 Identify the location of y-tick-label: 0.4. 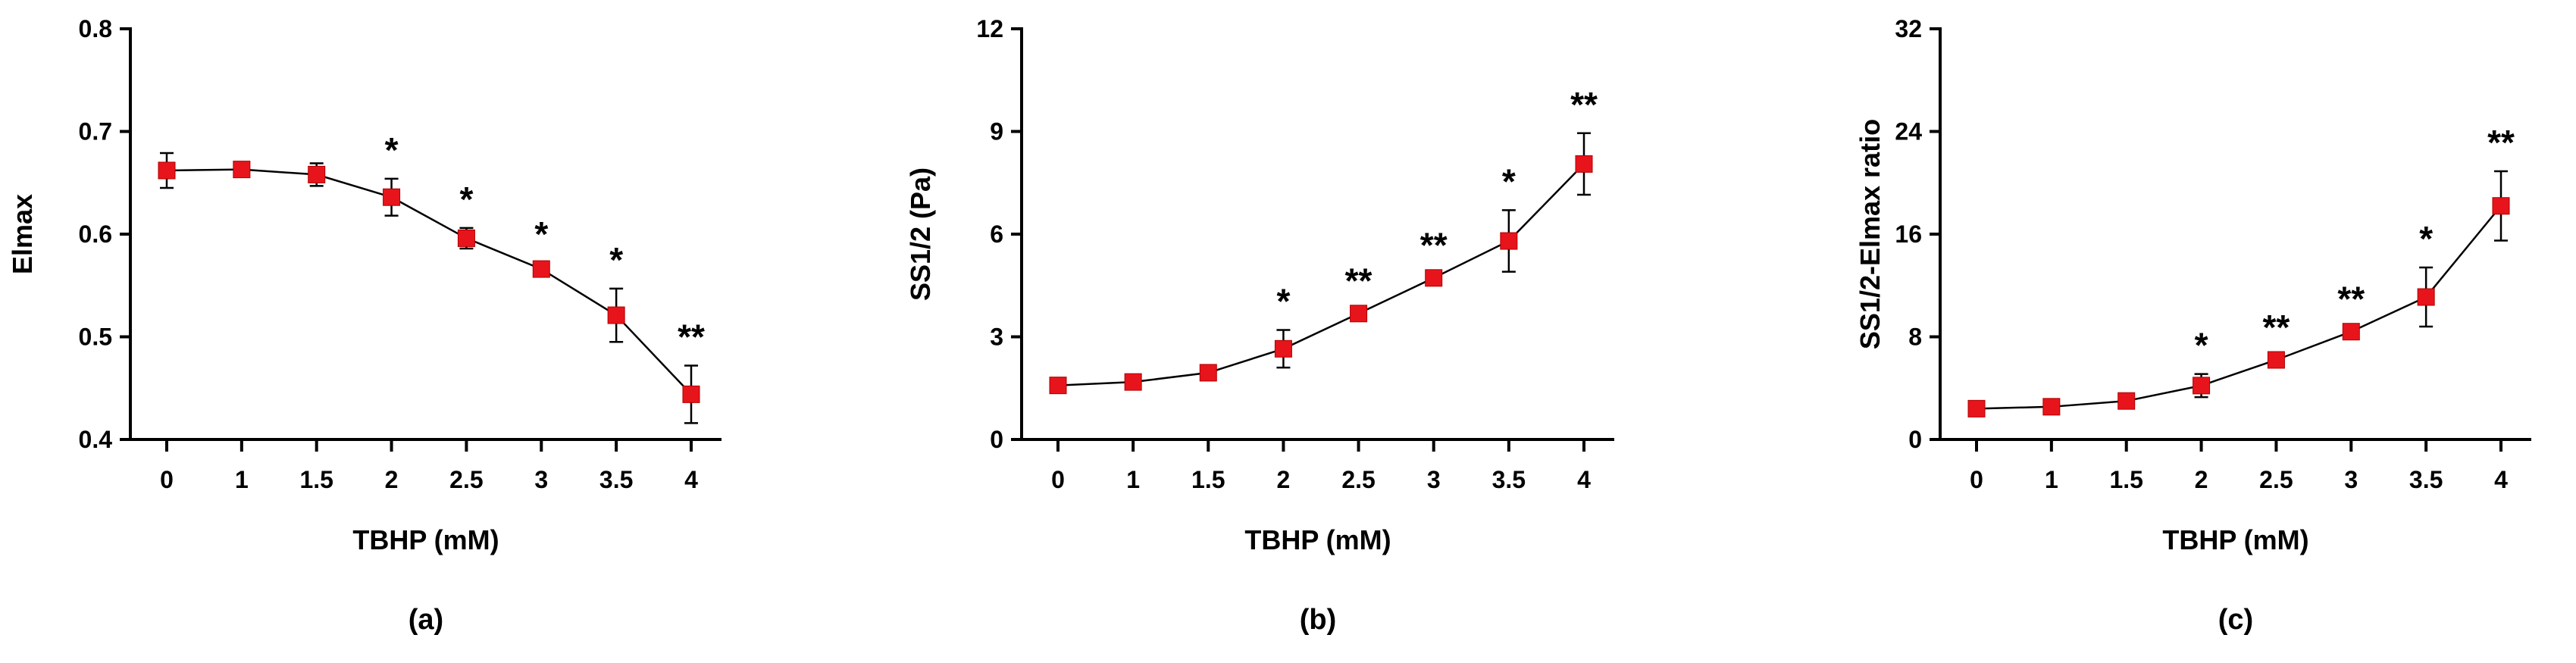
(96, 439).